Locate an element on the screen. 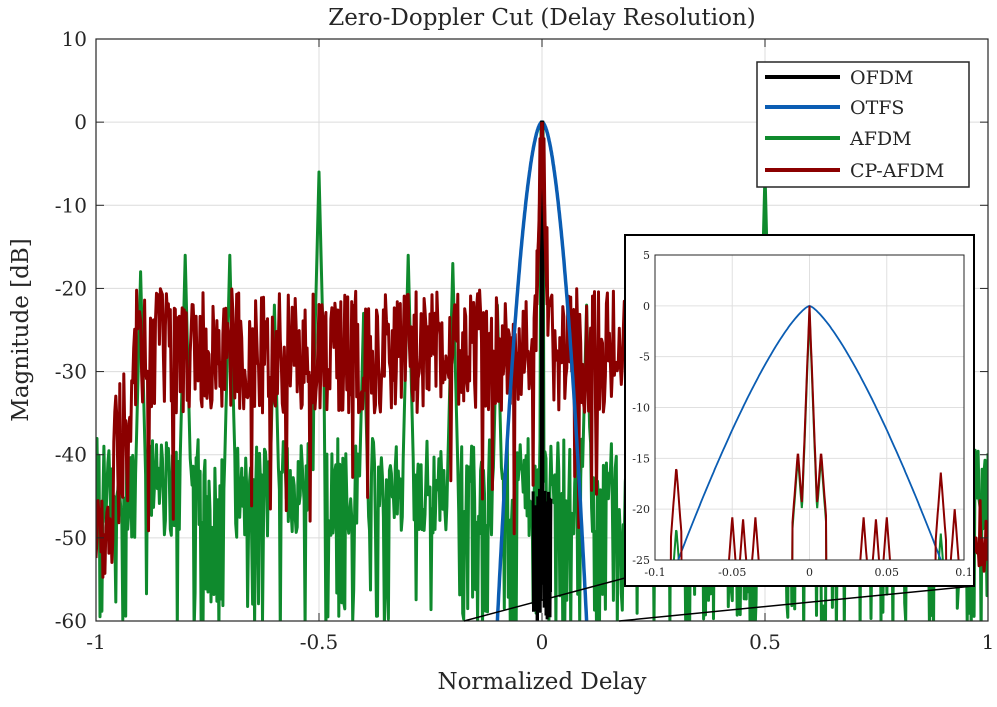 The width and height of the screenshot is (997, 707). inset-y-tick-label: -20 is located at coordinates (641, 509).